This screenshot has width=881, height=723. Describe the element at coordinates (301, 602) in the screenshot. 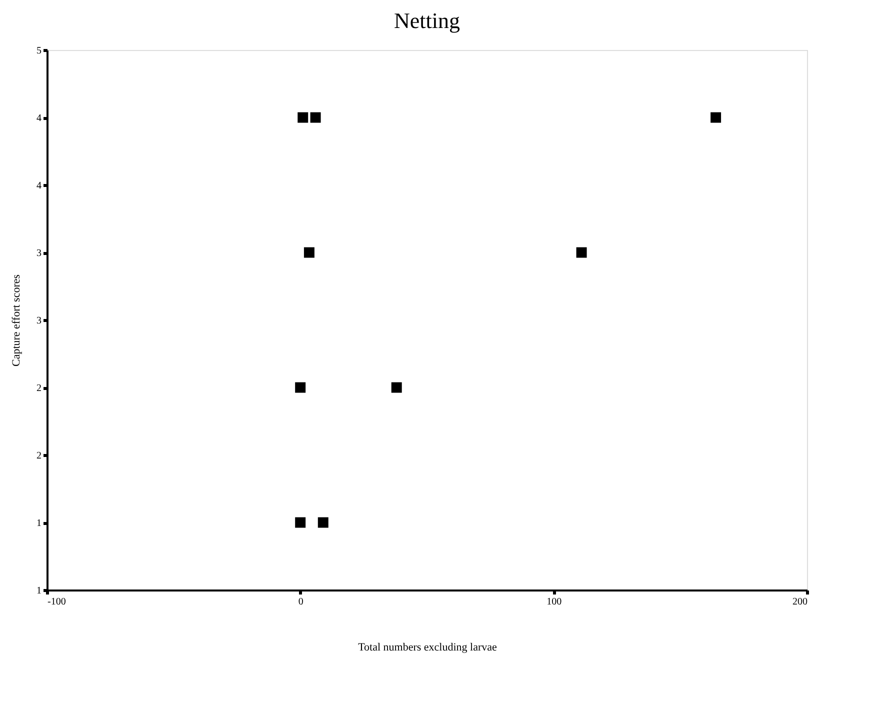

I see `x-tick-label: 0` at that location.